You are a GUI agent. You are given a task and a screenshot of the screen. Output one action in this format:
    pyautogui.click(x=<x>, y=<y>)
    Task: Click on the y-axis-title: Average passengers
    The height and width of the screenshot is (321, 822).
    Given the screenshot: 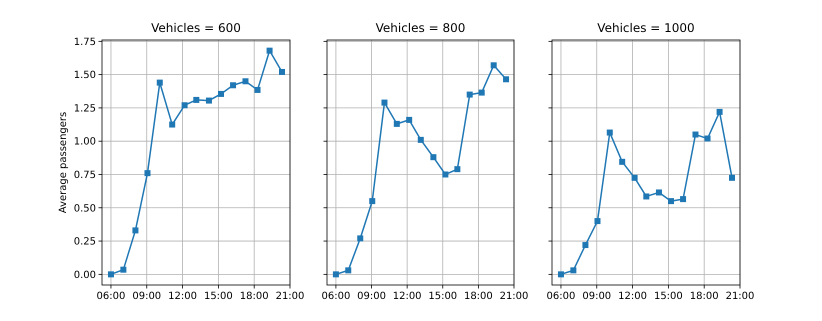 What is the action you would take?
    pyautogui.click(x=63, y=163)
    